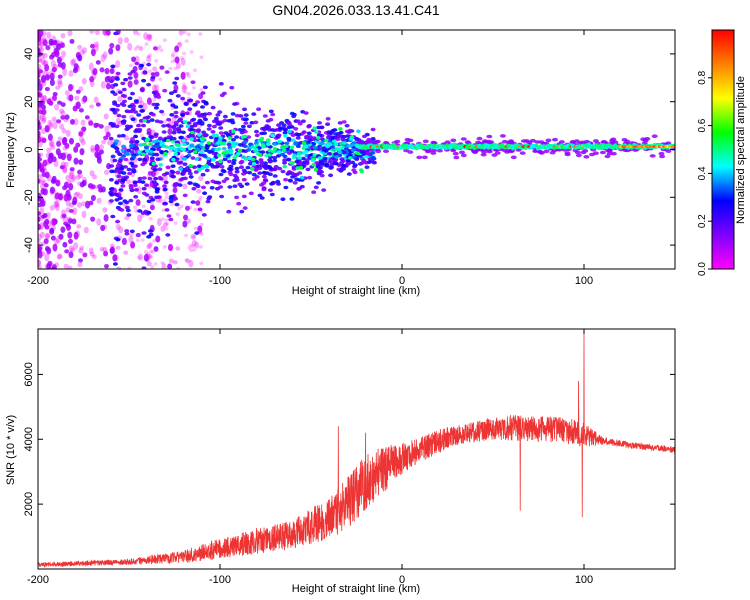 Image resolution: width=750 pixels, height=600 pixels. I want to click on snr-y-tick-label: 6000, so click(29, 374).